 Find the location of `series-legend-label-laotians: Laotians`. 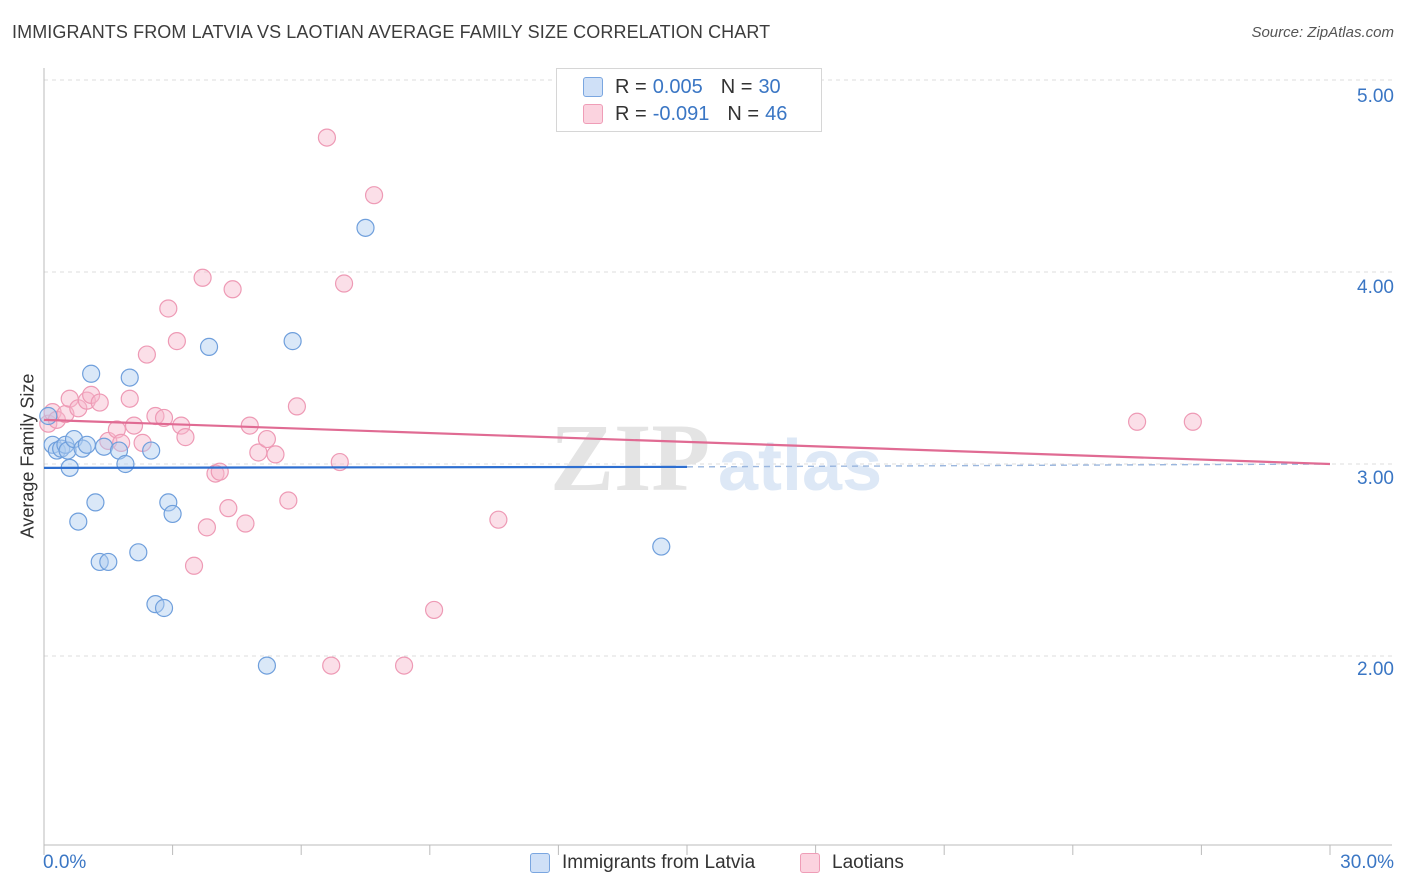

series-legend-label-laotians: Laotians is located at coordinates (868, 862).